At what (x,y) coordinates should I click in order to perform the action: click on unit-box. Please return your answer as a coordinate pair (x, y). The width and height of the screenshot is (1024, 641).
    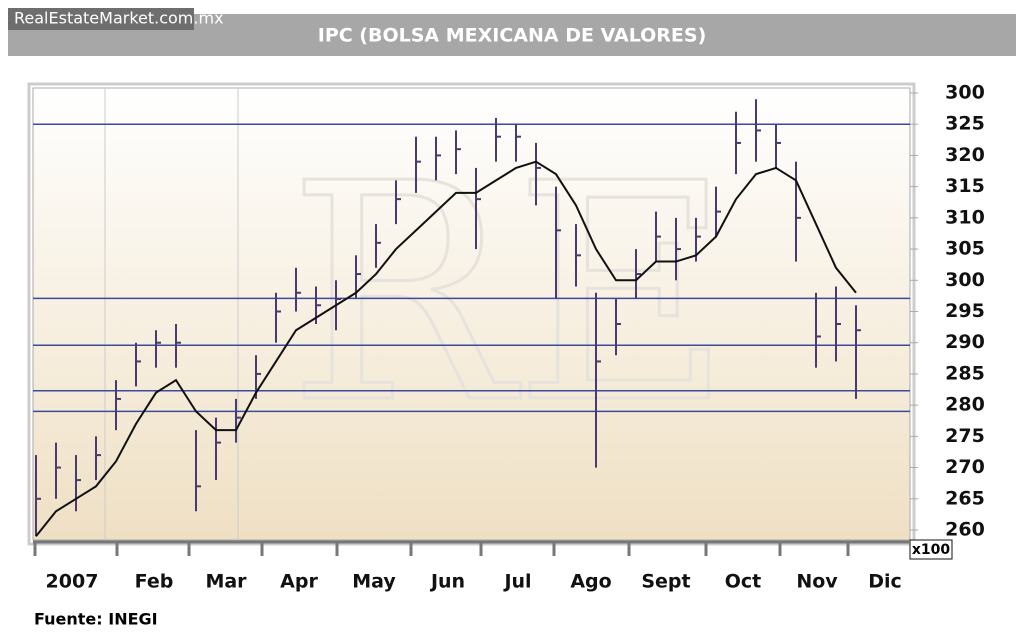
    Looking at the image, I should click on (931, 549).